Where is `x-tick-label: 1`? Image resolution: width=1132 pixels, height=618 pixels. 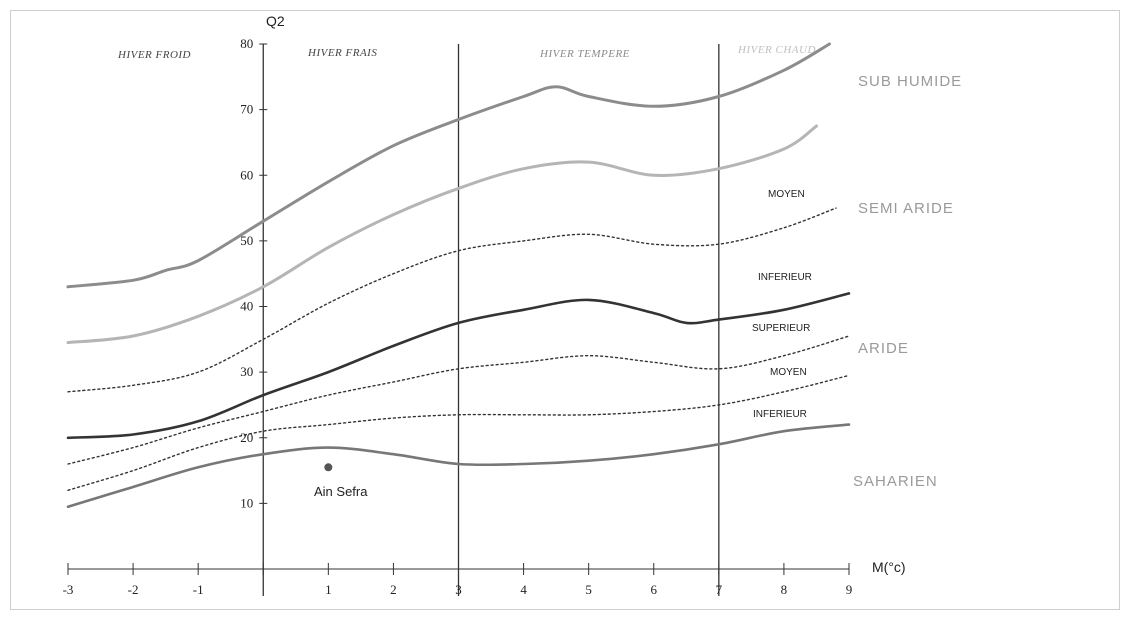
x-tick-label: 1 is located at coordinates (328, 589).